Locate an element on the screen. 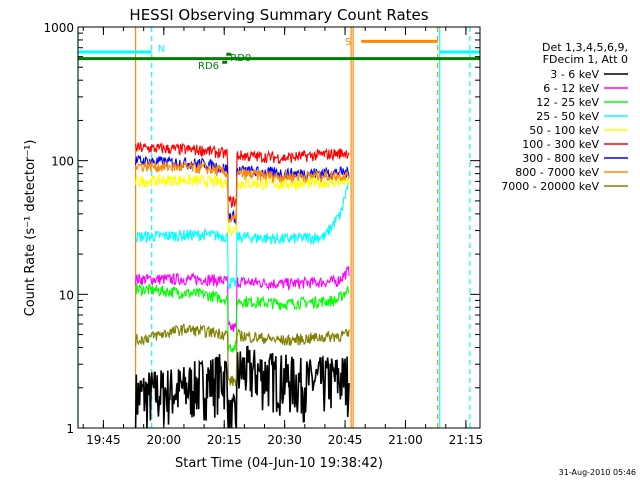 Image resolution: width=640 pixels, height=480 pixels. annotation-s: S is located at coordinates (348, 42).